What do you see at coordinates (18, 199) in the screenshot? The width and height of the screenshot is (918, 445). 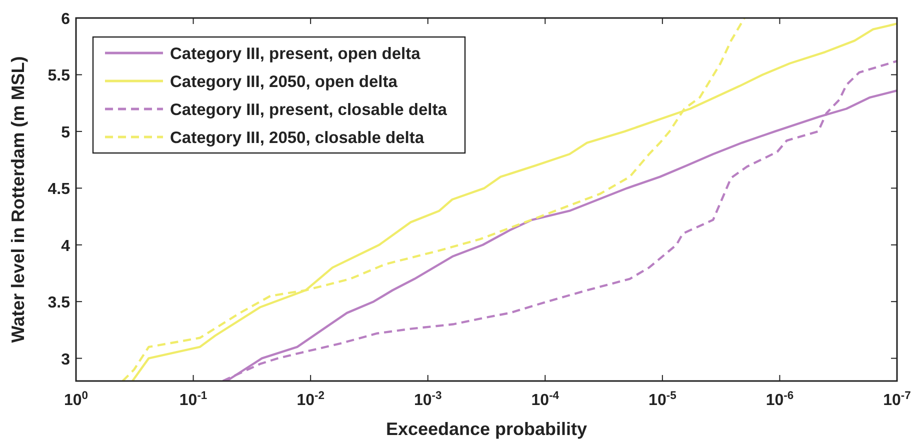 I see `y-axis-title: Water level in Rotterdam (m MSL)` at bounding box center [18, 199].